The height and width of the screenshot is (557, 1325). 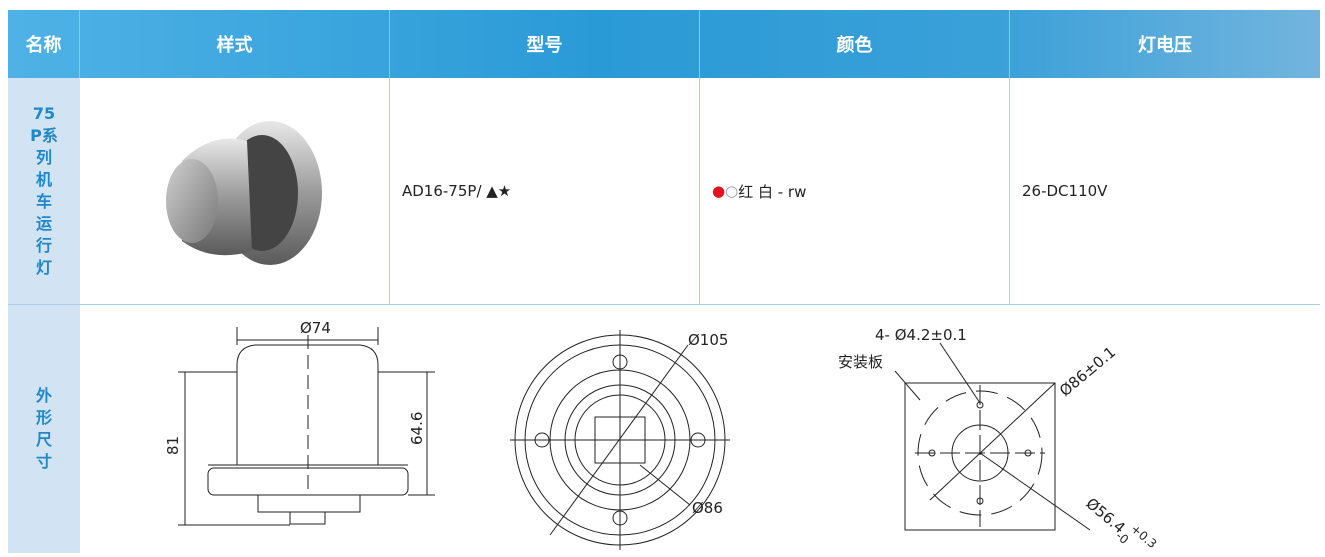 What do you see at coordinates (173, 445) in the screenshot?
I see `dim-label: 81` at bounding box center [173, 445].